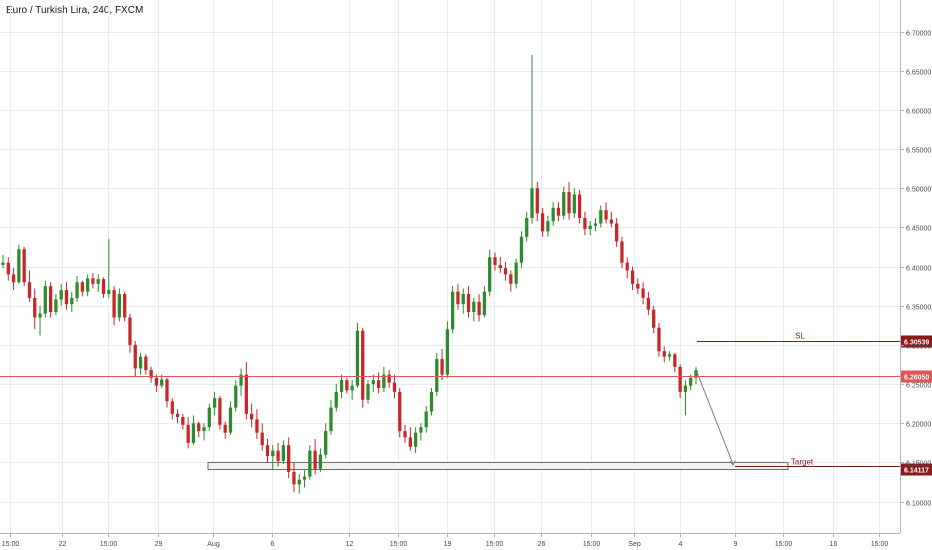 Image resolution: width=932 pixels, height=550 pixels. I want to click on target-tag, so click(916, 469).